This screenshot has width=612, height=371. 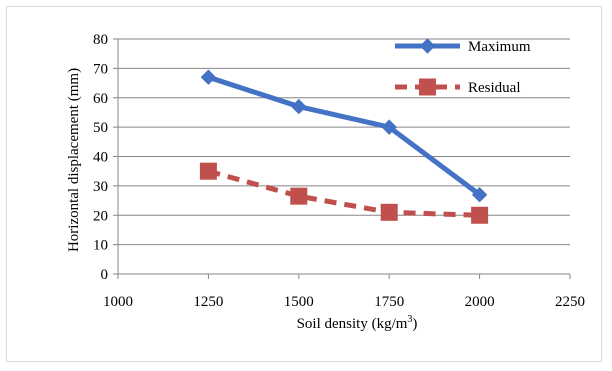 I want to click on y-tick-label: 0, so click(x=105, y=275).